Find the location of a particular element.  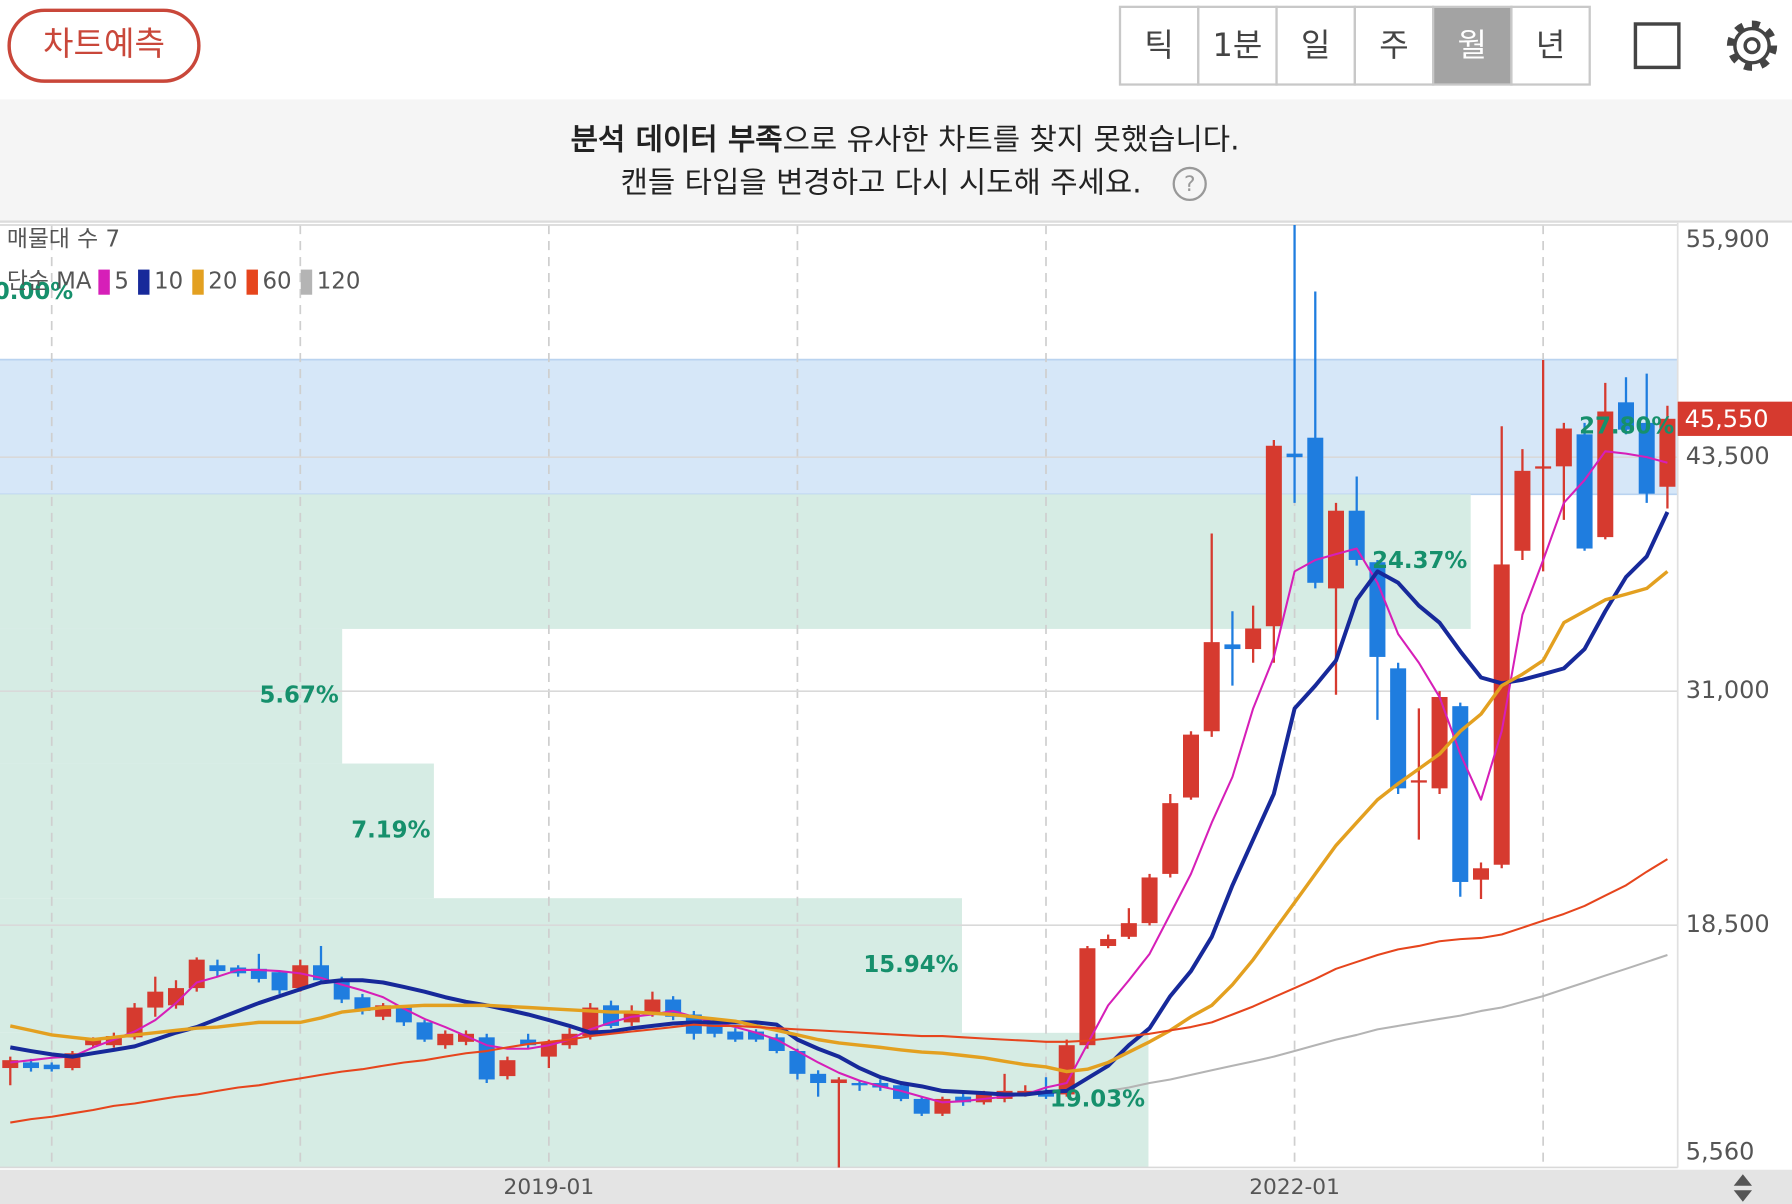

current-price-label: 45,550 is located at coordinates (1727, 419).